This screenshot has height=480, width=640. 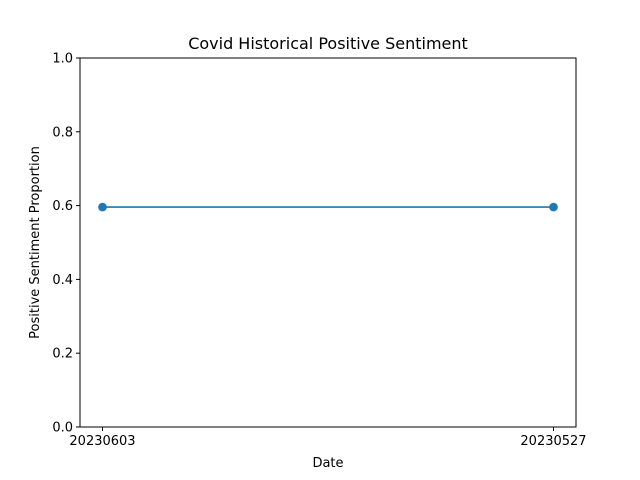 What do you see at coordinates (62, 132) in the screenshot?
I see `y-tick-label: 0.8` at bounding box center [62, 132].